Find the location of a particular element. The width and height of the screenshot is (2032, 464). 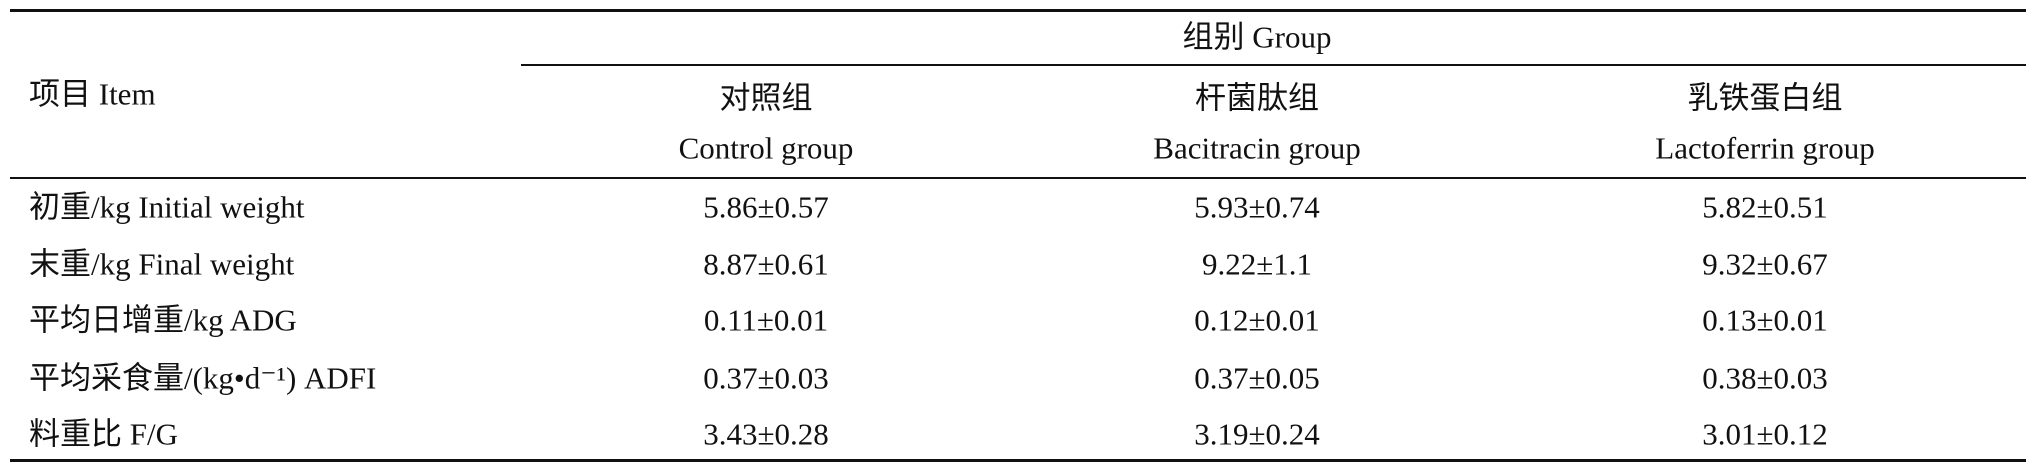

row-label: 平均日增重/kg ADG is located at coordinates (163, 320).